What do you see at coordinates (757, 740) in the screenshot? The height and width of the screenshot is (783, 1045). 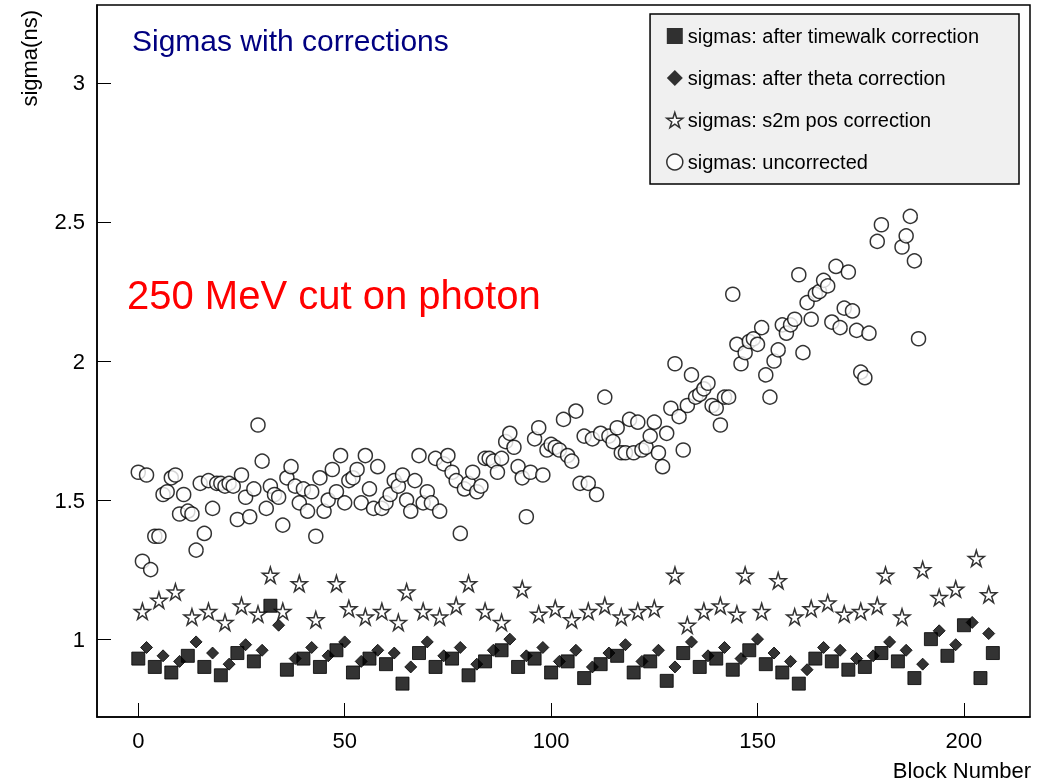 I see `x-tick-label: 150` at bounding box center [757, 740].